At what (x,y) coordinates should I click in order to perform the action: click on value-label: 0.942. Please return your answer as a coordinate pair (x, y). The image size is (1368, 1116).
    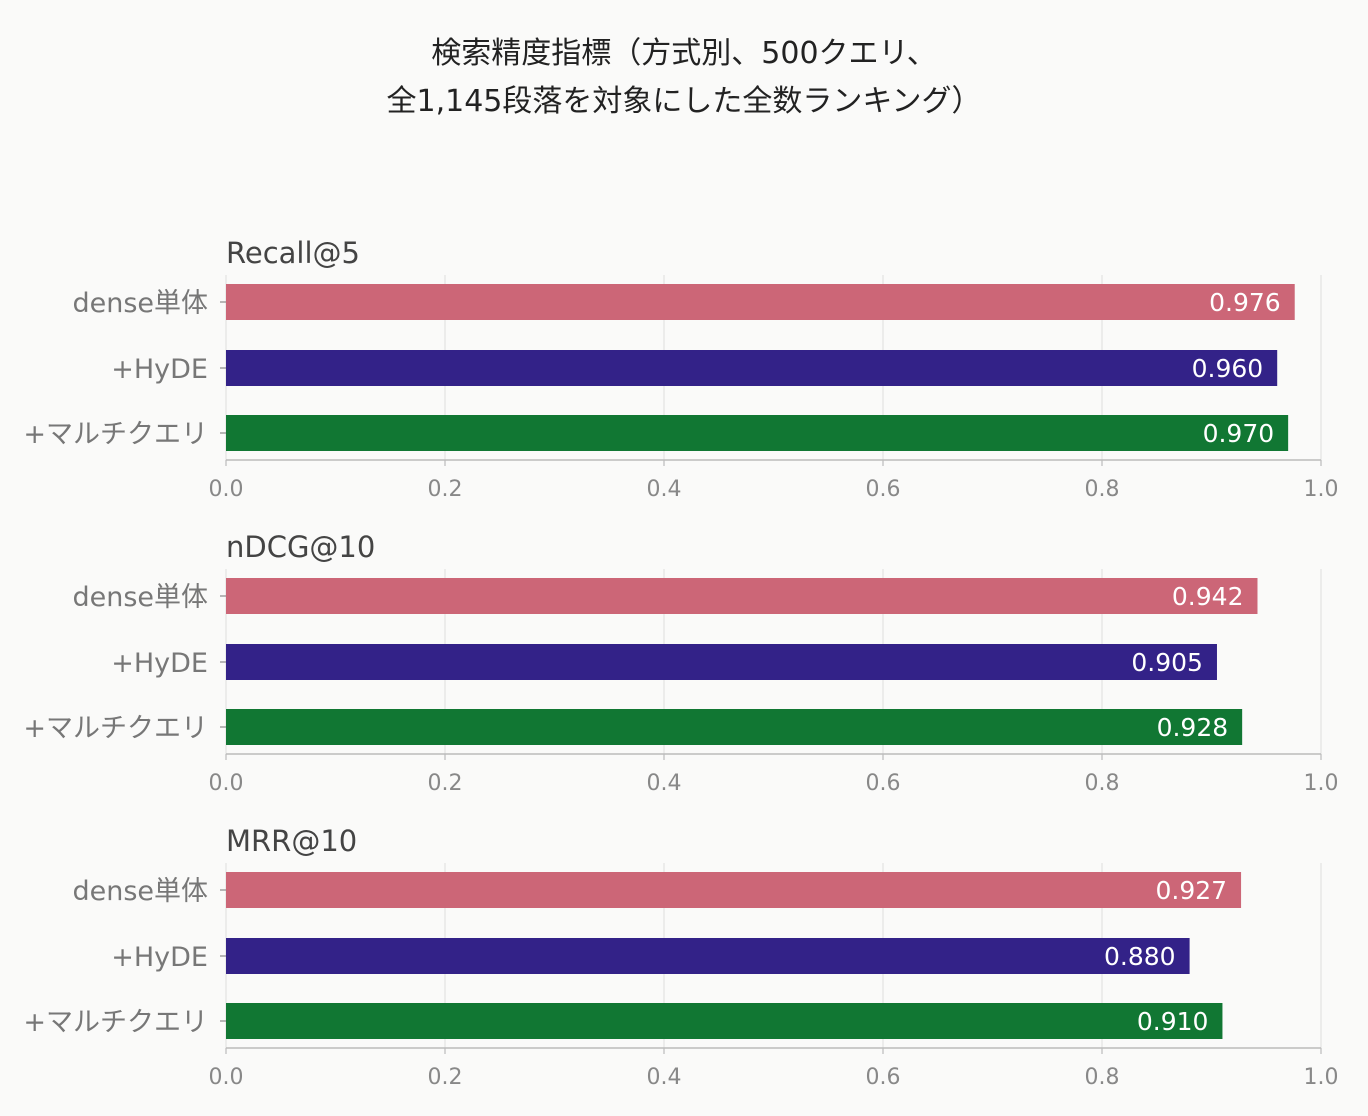
    Looking at the image, I should click on (1208, 596).